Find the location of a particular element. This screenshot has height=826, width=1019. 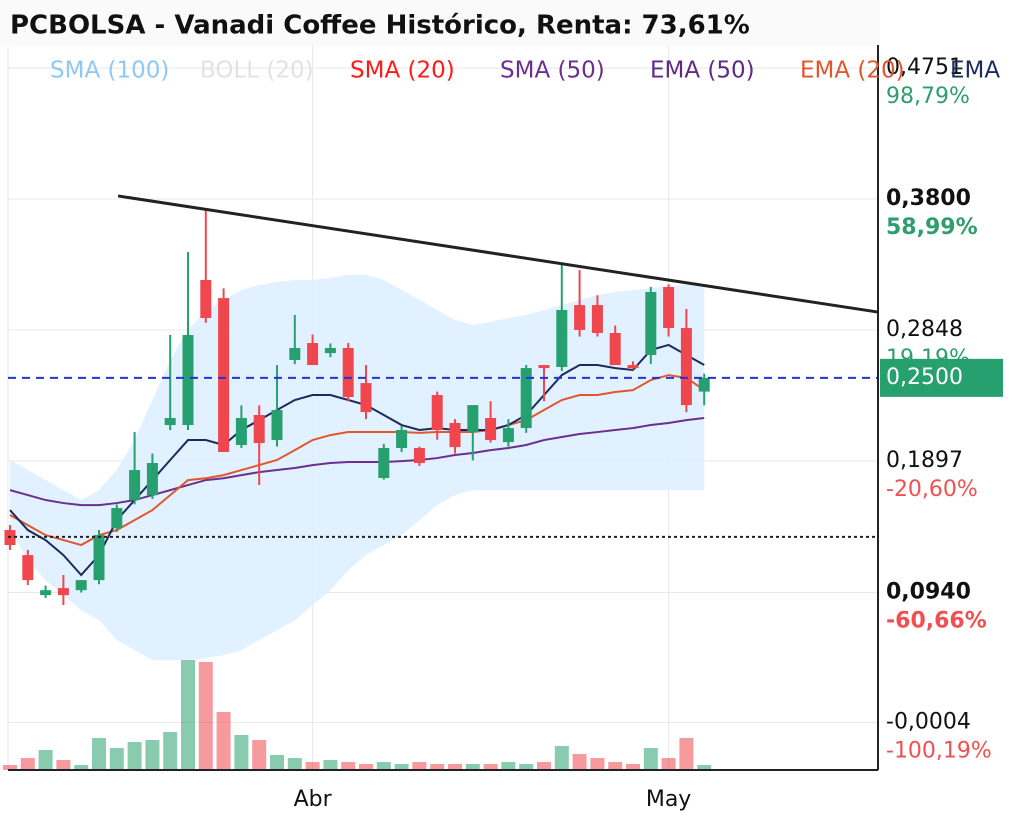

current-price-label: 0,2500 is located at coordinates (924, 377).